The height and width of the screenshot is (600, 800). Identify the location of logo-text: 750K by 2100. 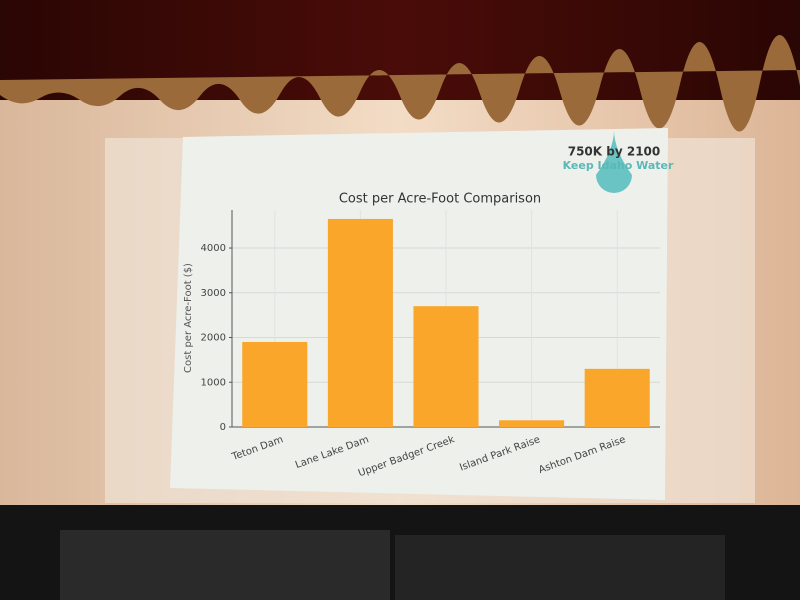
(614, 152).